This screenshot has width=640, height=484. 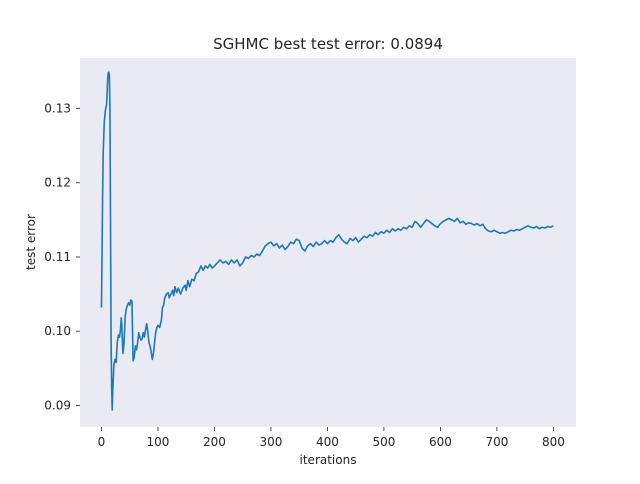 I want to click on x-tick-label-7: 700, so click(x=496, y=442).